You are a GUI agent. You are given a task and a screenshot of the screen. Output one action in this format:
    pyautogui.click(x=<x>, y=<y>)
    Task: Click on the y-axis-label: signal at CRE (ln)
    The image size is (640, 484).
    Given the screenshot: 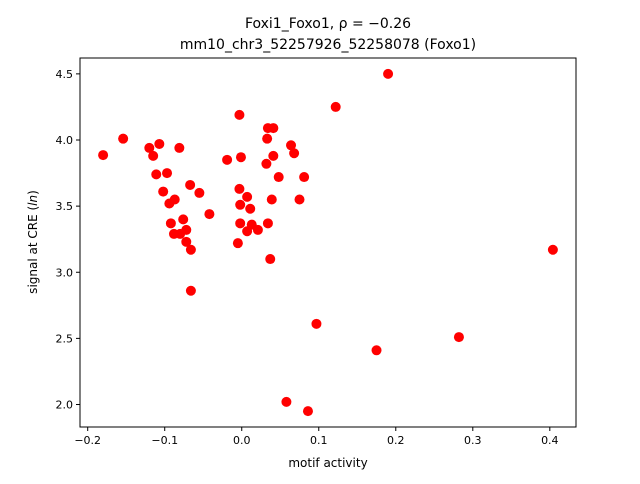 What is the action you would take?
    pyautogui.click(x=33, y=242)
    